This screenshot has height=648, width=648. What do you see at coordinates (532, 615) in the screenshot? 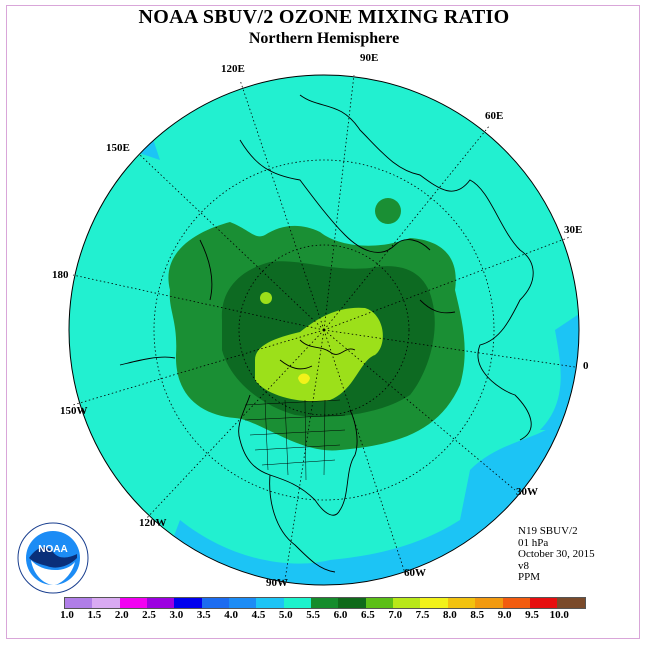
I see `colorbar-tick-label: 9.5` at bounding box center [532, 615].